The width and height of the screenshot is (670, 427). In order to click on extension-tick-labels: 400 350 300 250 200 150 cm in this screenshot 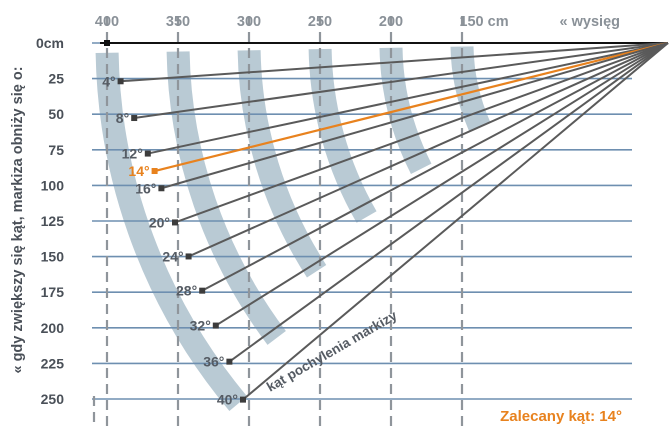, I will do `click(302, 22)`.